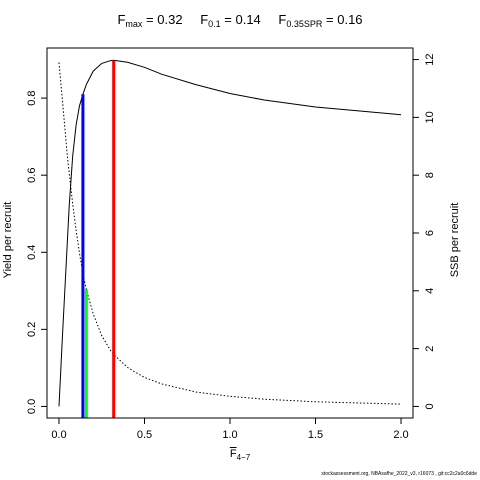 The image size is (480, 480). I want to click on y-left-tick-label: 0.2, so click(32, 329).